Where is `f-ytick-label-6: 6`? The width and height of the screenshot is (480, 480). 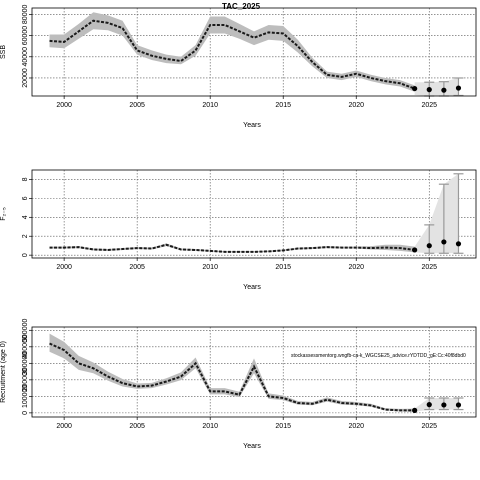 f-ytick-label-6: 6 is located at coordinates (25, 198).